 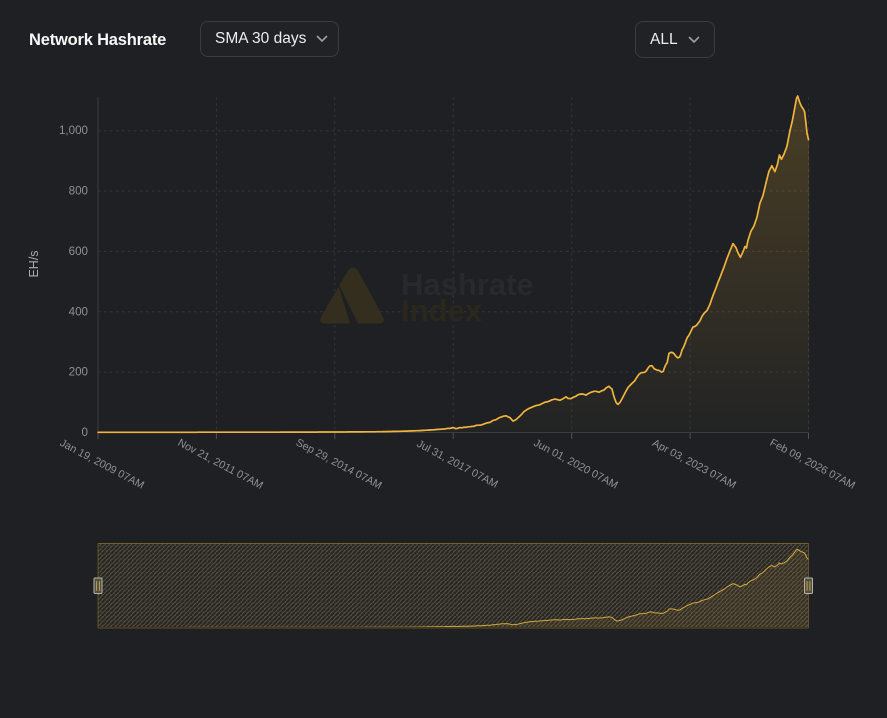 I want to click on svg-text: Feb 09, 2026 07AM, so click(x=812, y=464).